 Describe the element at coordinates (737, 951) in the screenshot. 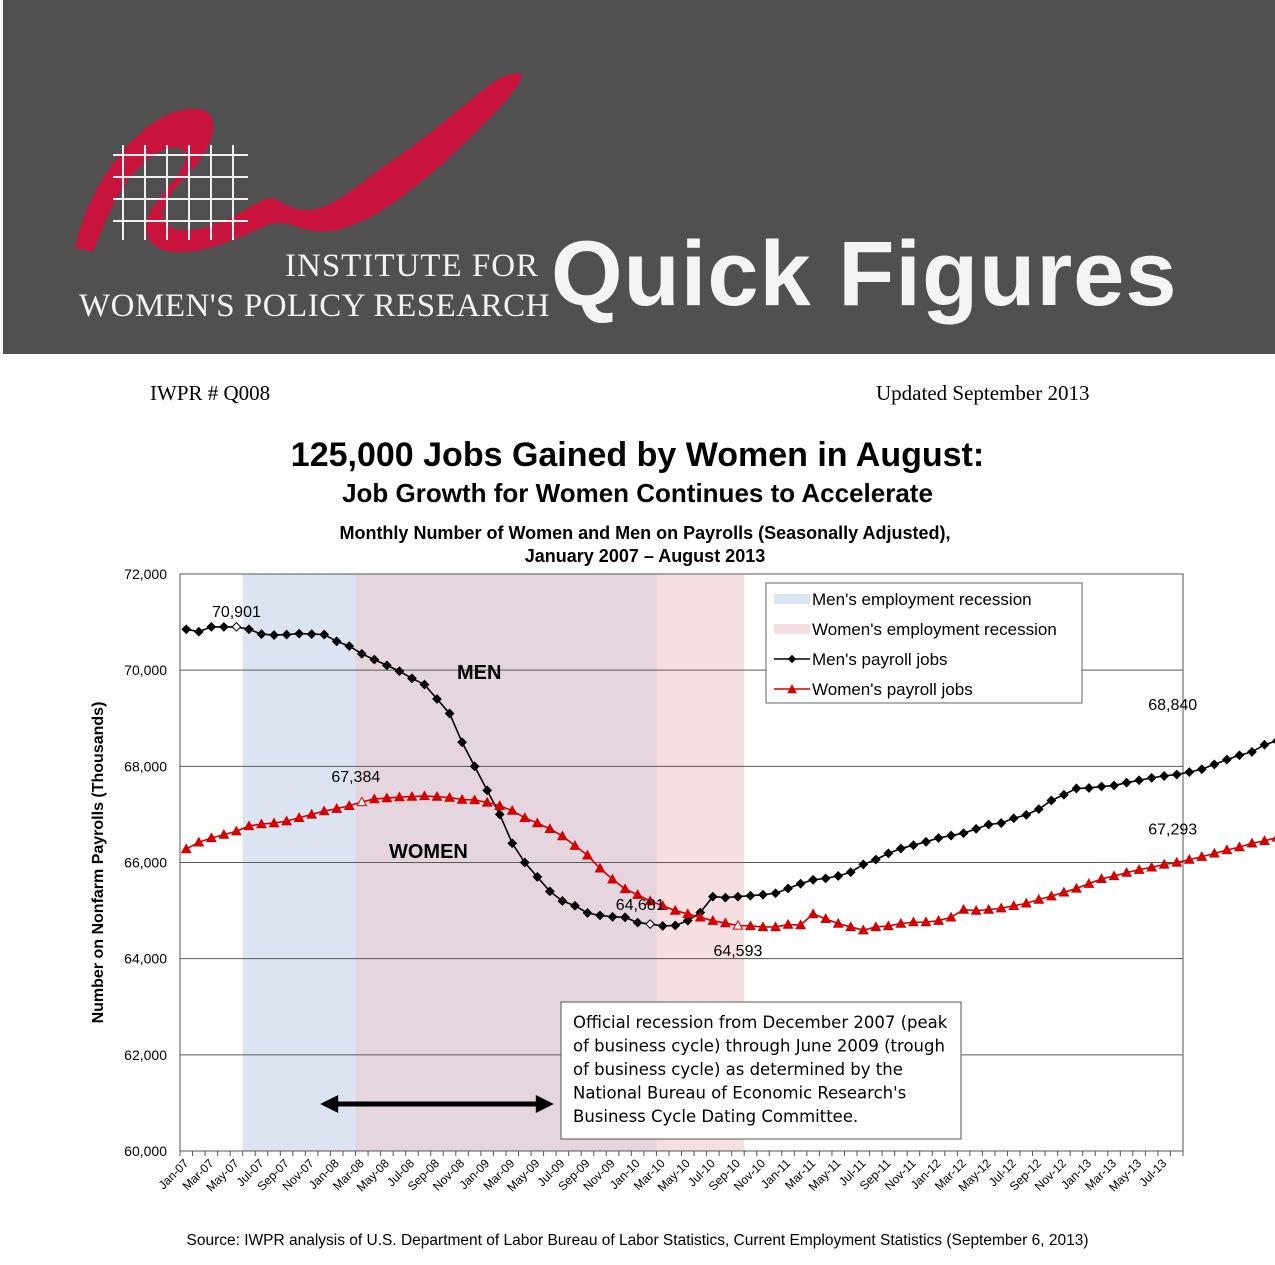

I see `data-label: 64,593` at that location.